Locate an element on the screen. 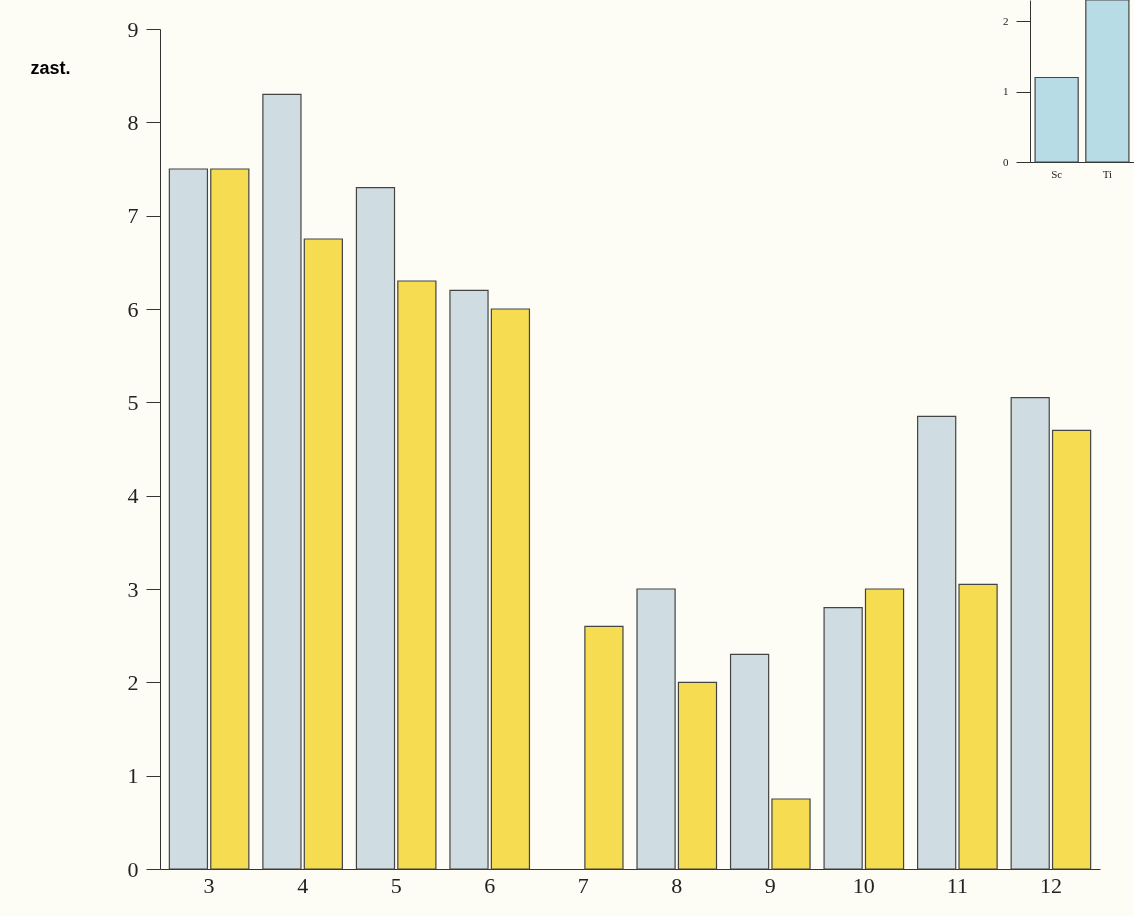  y-tick-label: 6 is located at coordinates (133, 309).